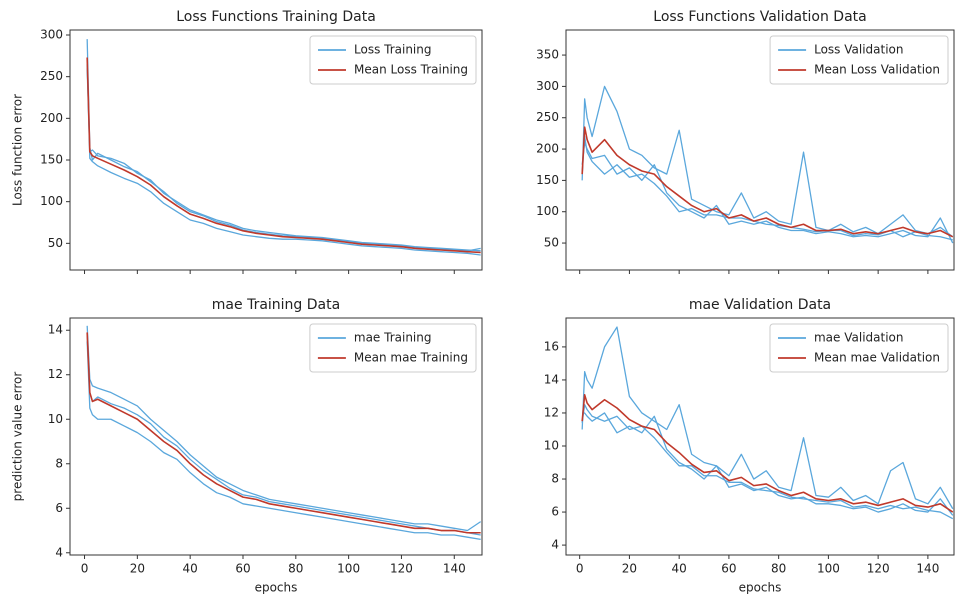 Image resolution: width=965 pixels, height=596 pixels. Describe the element at coordinates (760, 305) in the screenshot. I see `chart-title: mae Validation Data` at that location.